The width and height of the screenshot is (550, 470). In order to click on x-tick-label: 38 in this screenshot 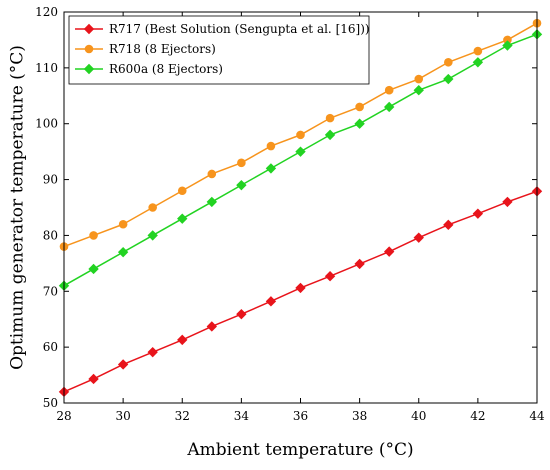, I will do `click(359, 416)`.